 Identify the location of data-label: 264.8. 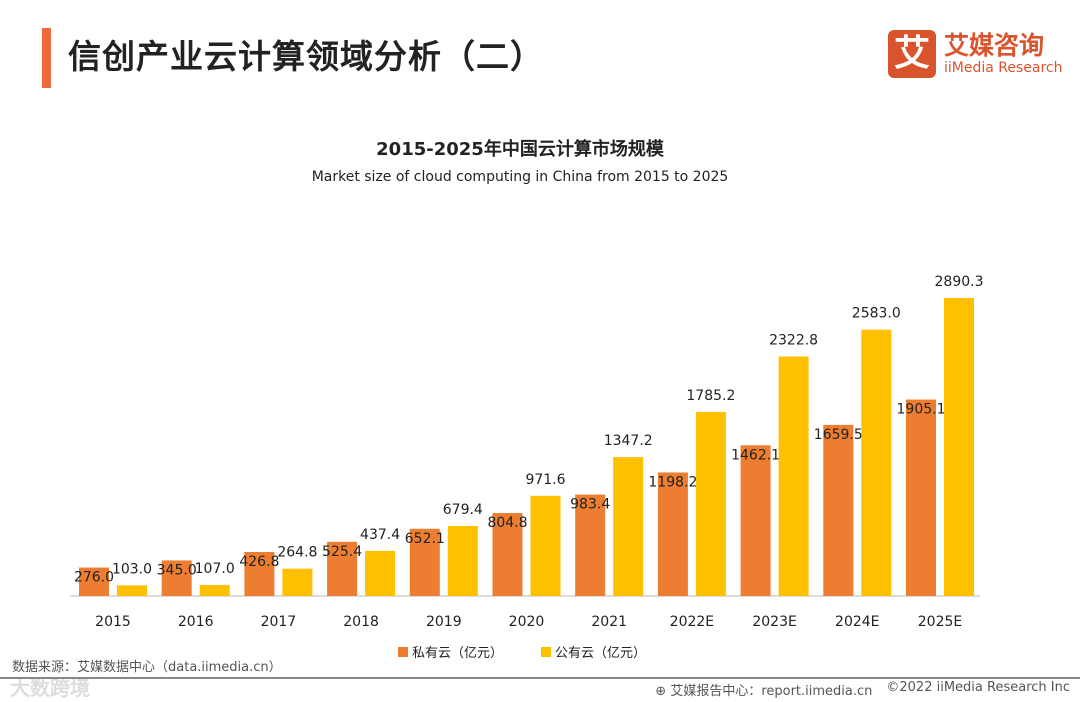
(297, 553).